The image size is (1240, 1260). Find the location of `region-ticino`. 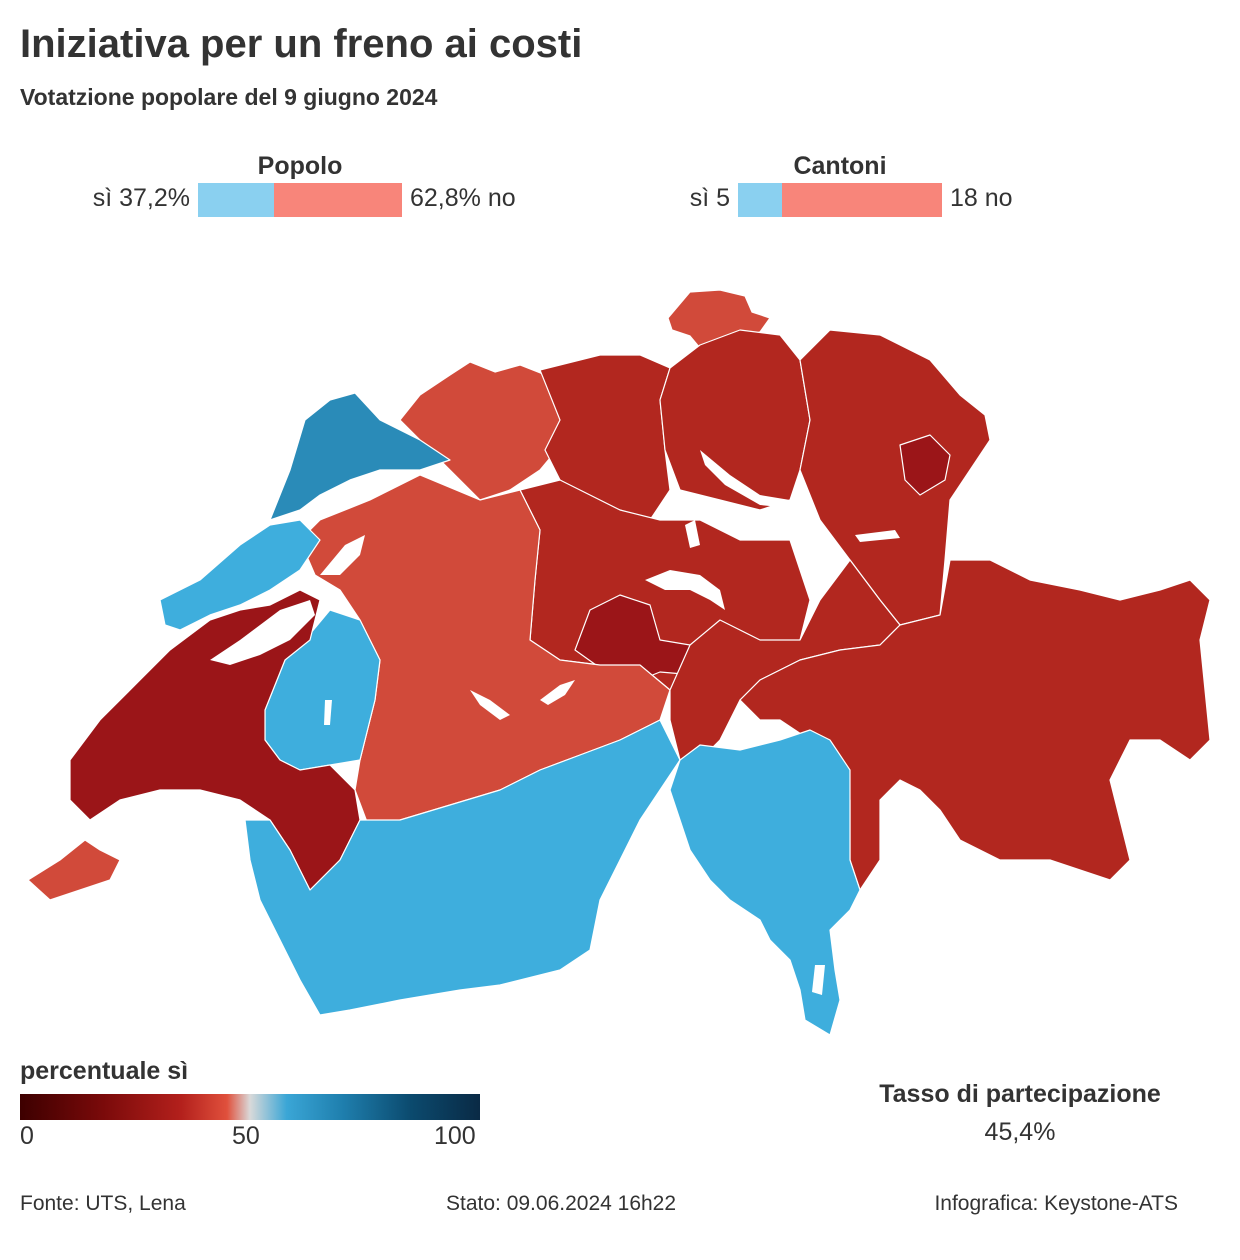

region-ticino is located at coordinates (765, 882).